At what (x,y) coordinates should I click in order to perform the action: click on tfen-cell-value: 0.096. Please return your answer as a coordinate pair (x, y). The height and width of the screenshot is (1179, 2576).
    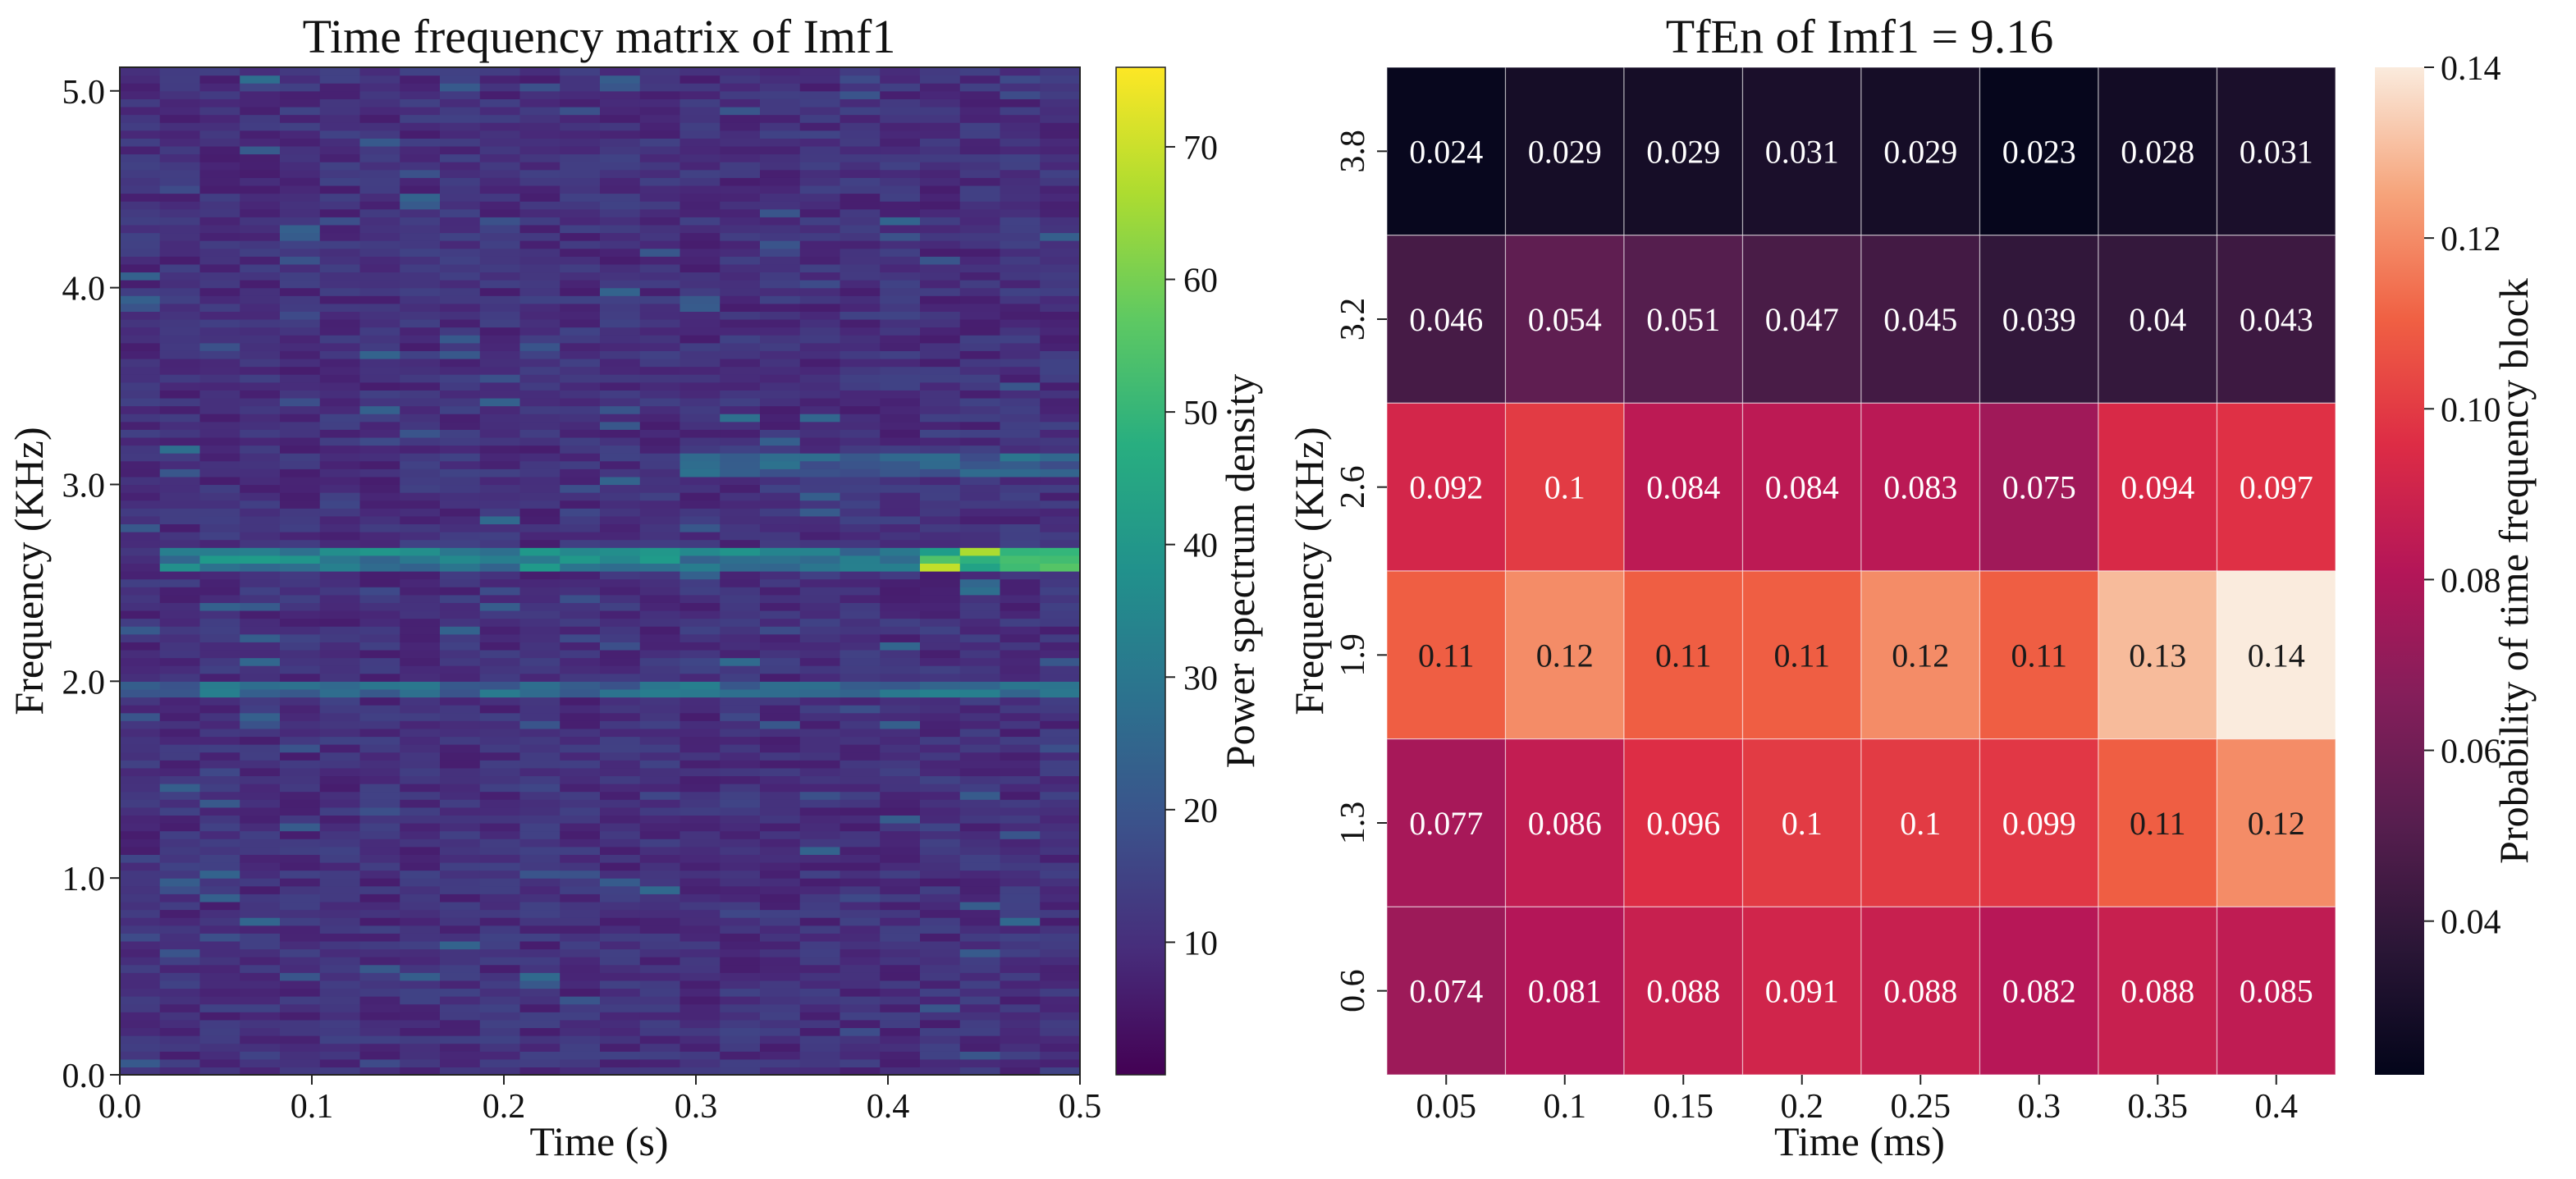
    Looking at the image, I should click on (1683, 823).